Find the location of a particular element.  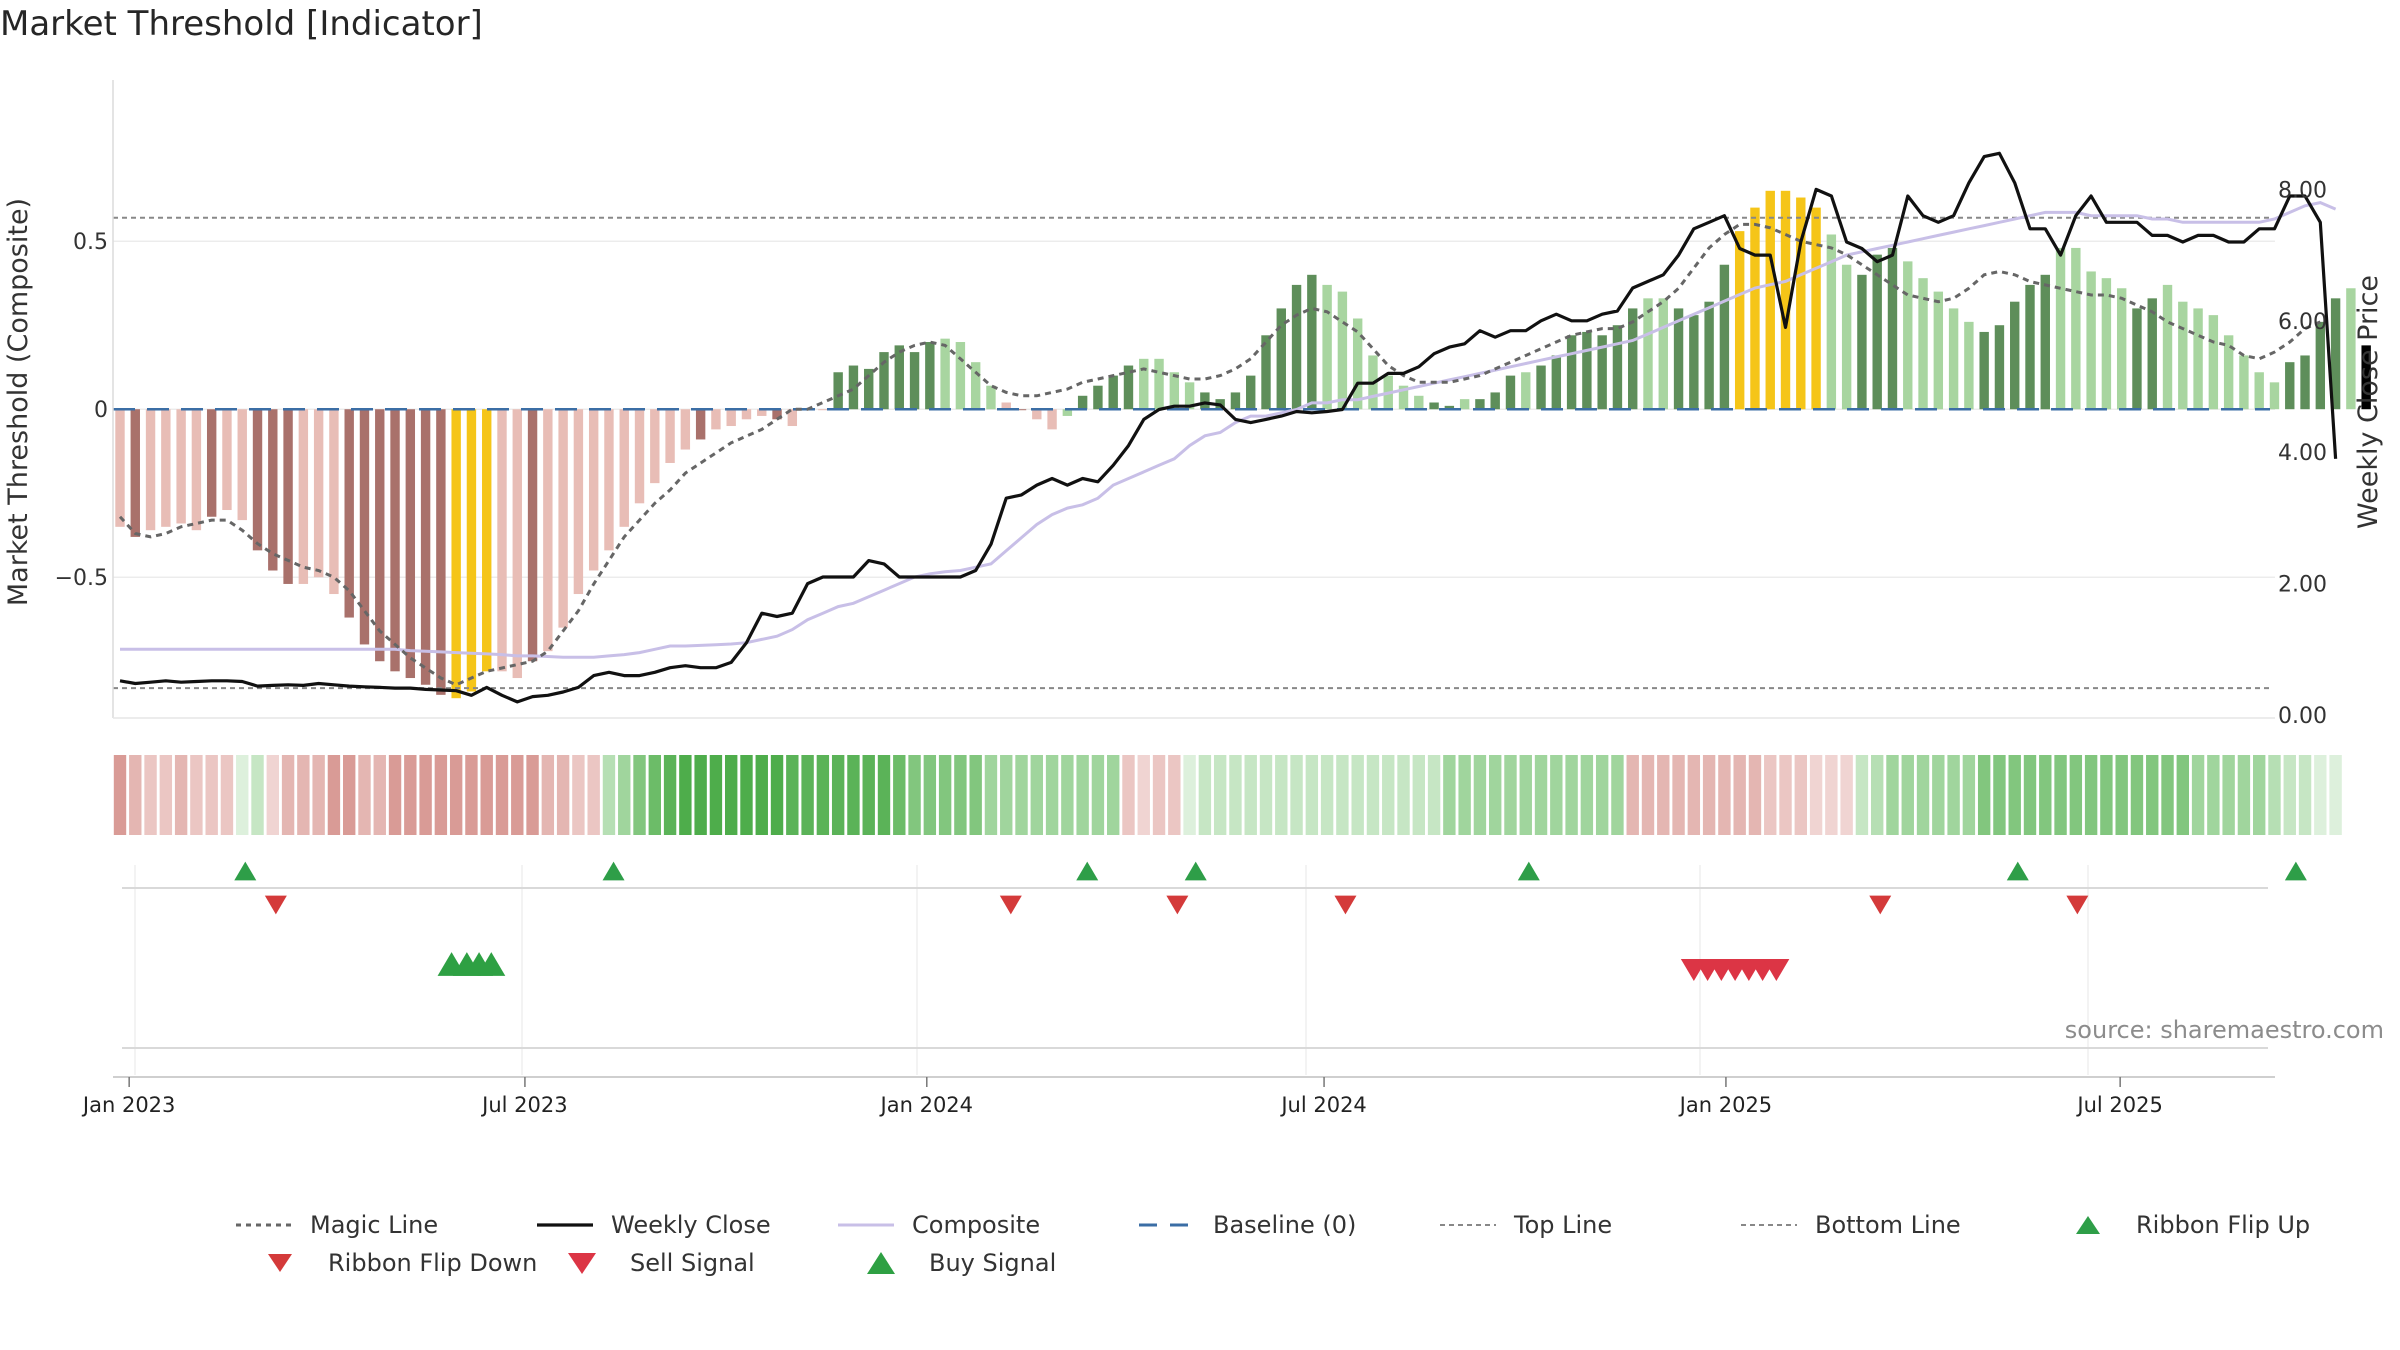

x-tick-label: Jul 2025 is located at coordinates (2118, 1105).